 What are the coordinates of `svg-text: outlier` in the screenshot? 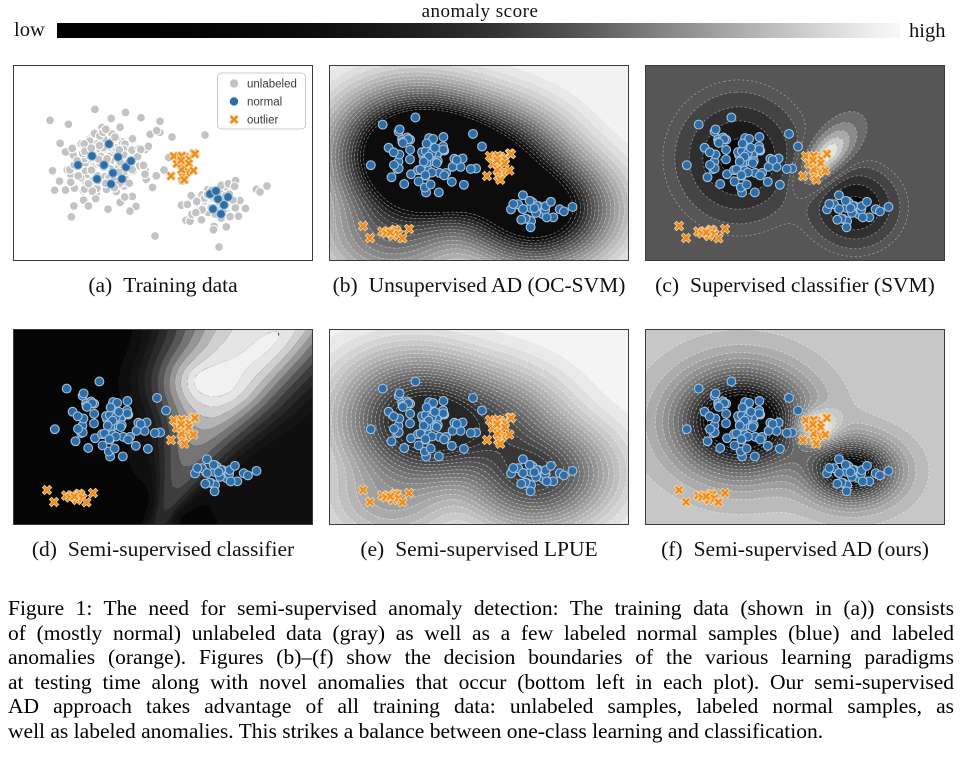 It's located at (262, 121).